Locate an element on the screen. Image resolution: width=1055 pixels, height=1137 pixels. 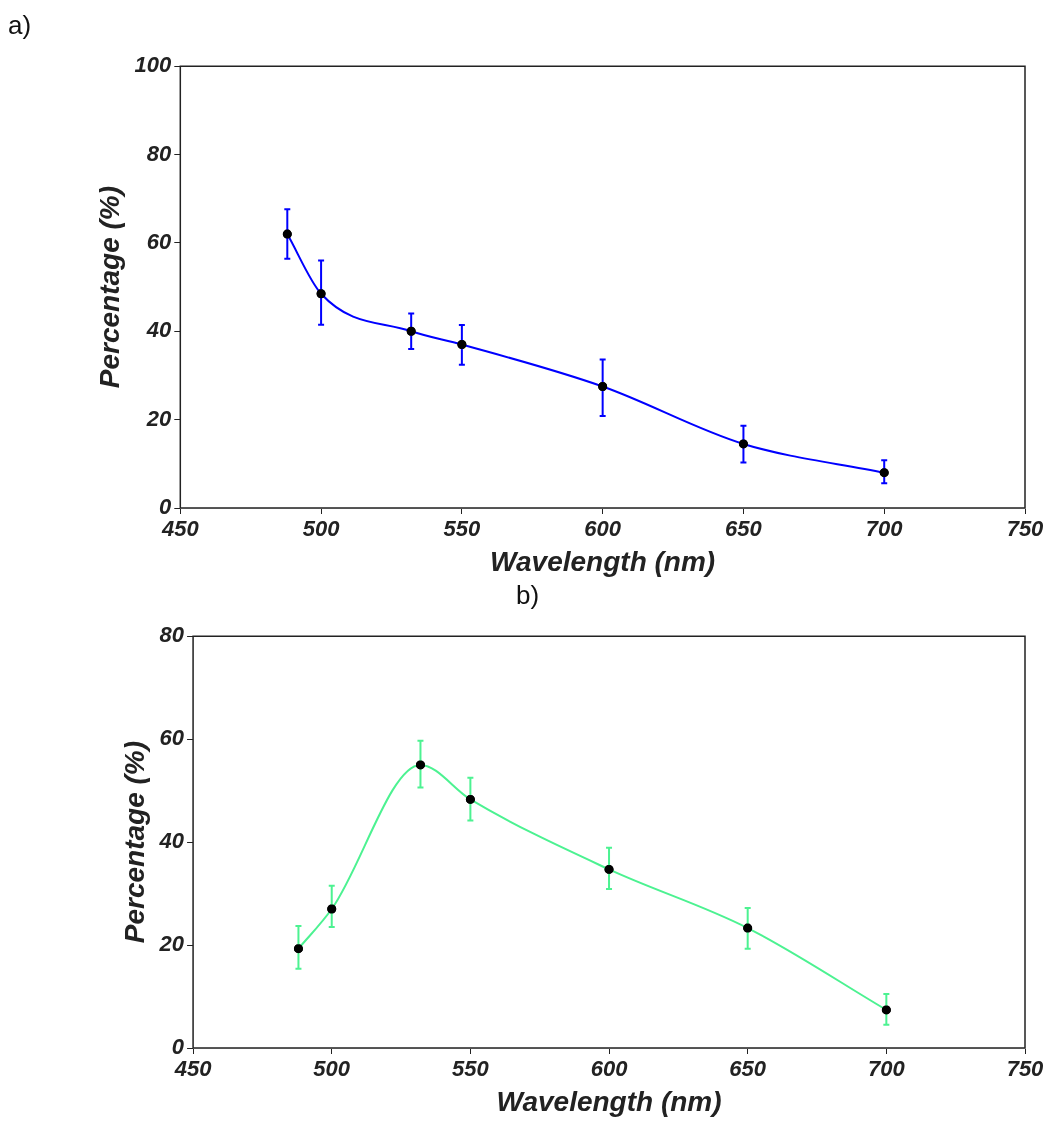
y-tick-label: 100 is located at coordinates (153, 65).